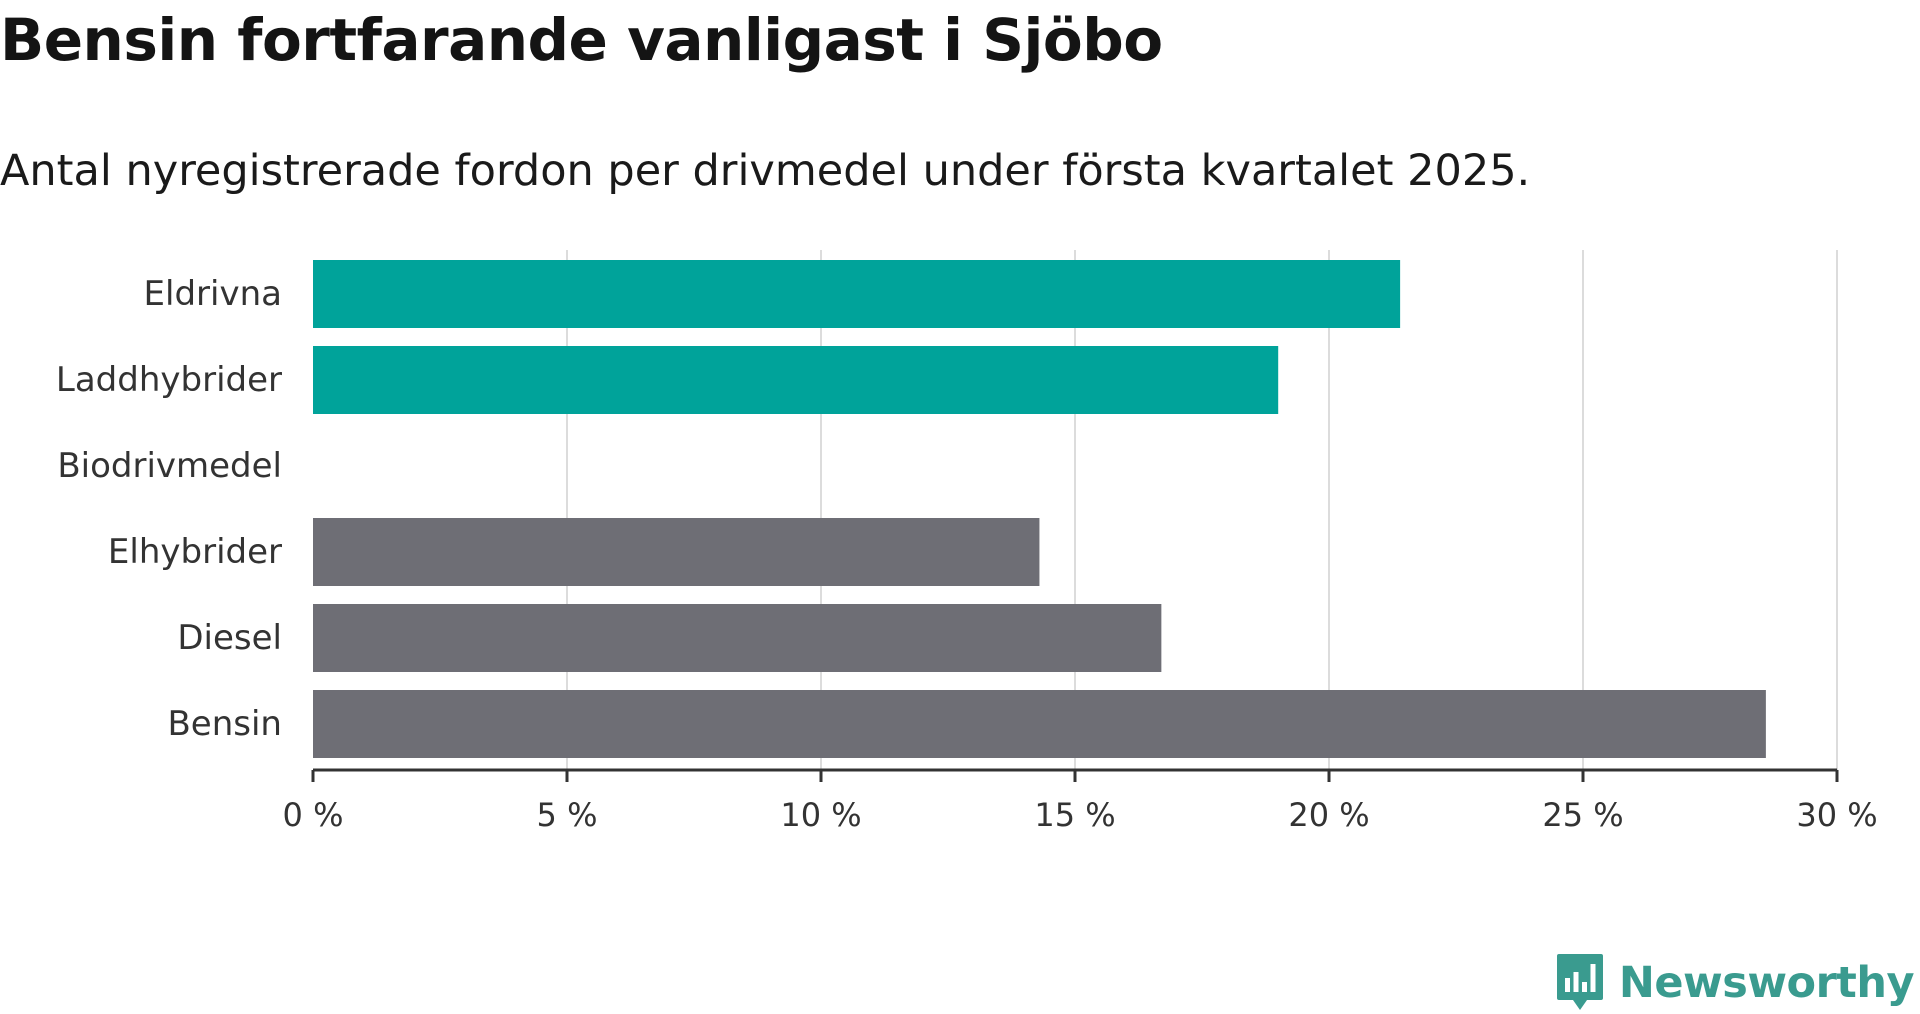 Image resolution: width=1920 pixels, height=1014 pixels. Describe the element at coordinates (1582, 815) in the screenshot. I see `x-tick-label: 25 %` at that location.